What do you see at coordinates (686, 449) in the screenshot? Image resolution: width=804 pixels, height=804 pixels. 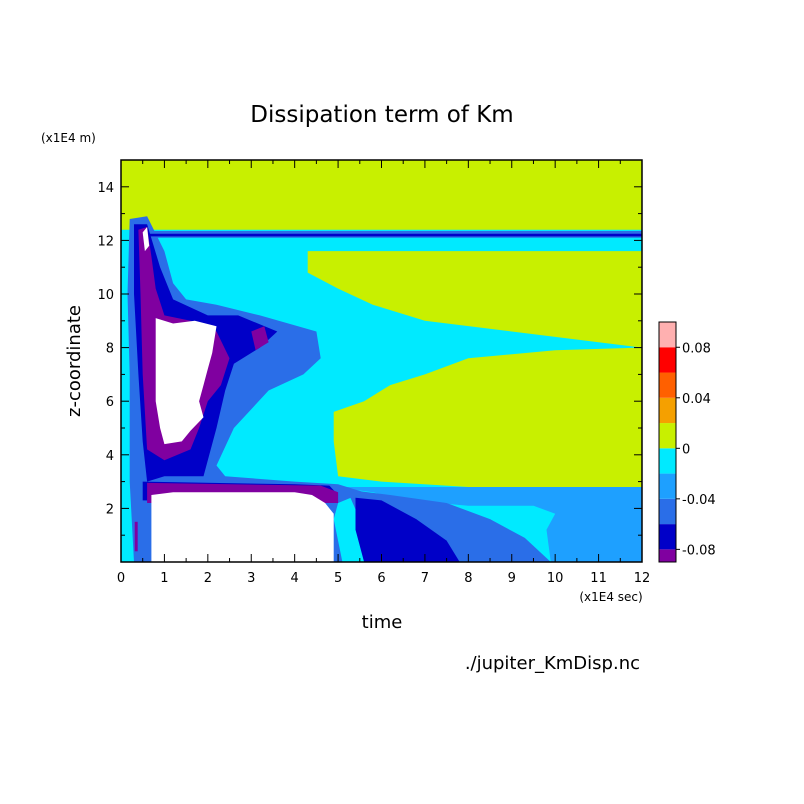 I see `colorbar-tick-label: 0` at bounding box center [686, 449].